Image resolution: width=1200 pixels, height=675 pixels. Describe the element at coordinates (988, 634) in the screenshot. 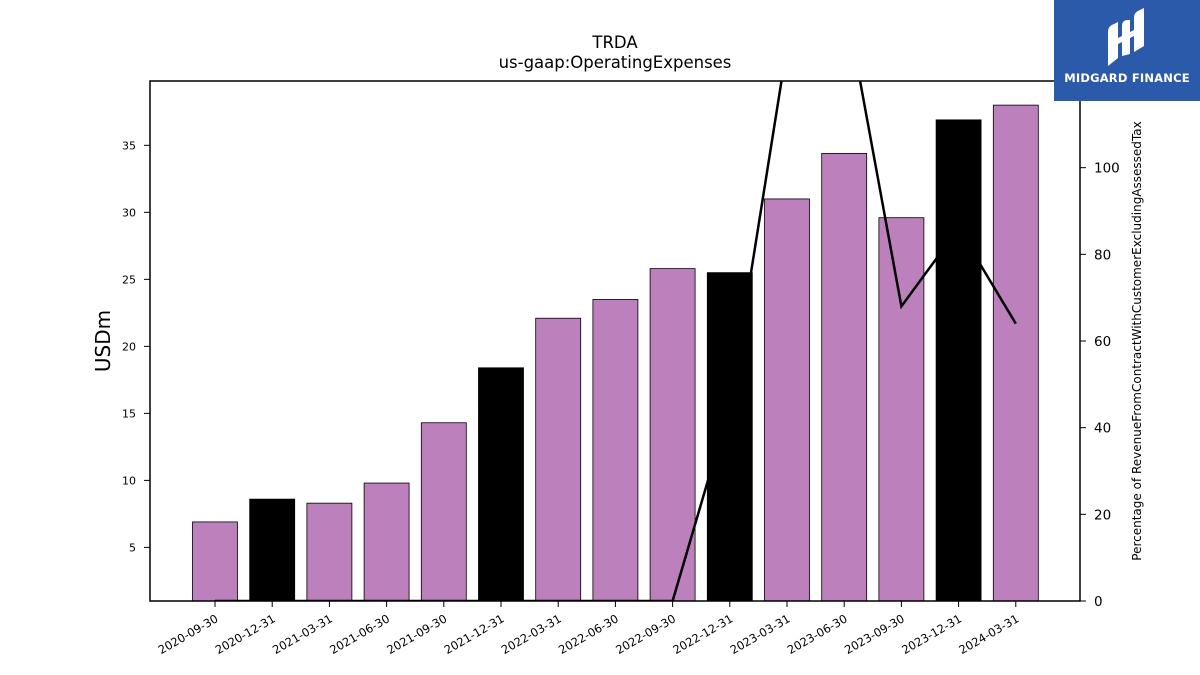

I see `x-tick-label: 2024-03-31` at that location.